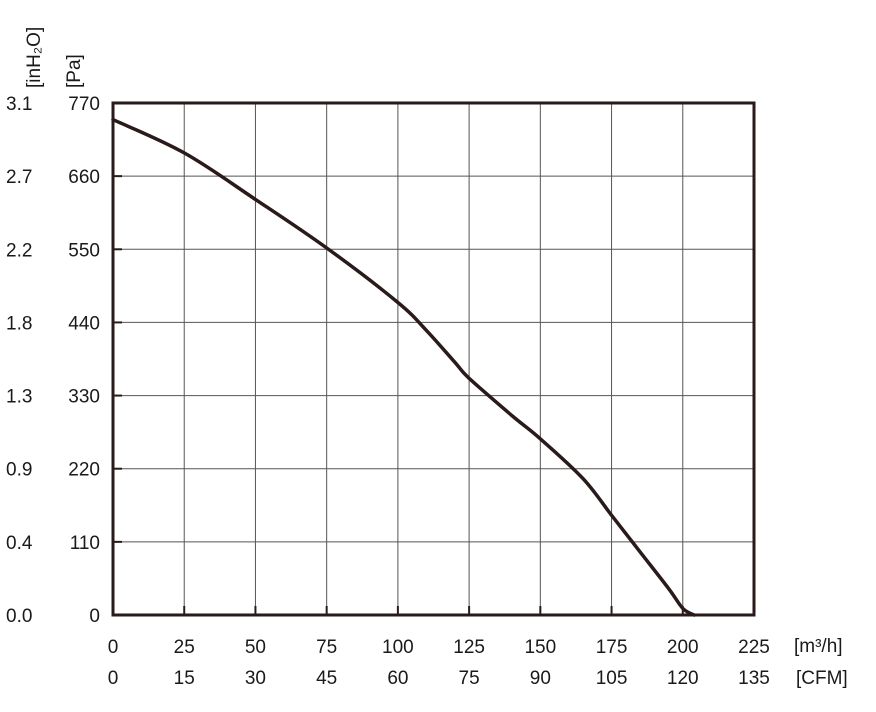  I want to click on y-axis-pa-unit-label: [Pa], so click(74, 71).